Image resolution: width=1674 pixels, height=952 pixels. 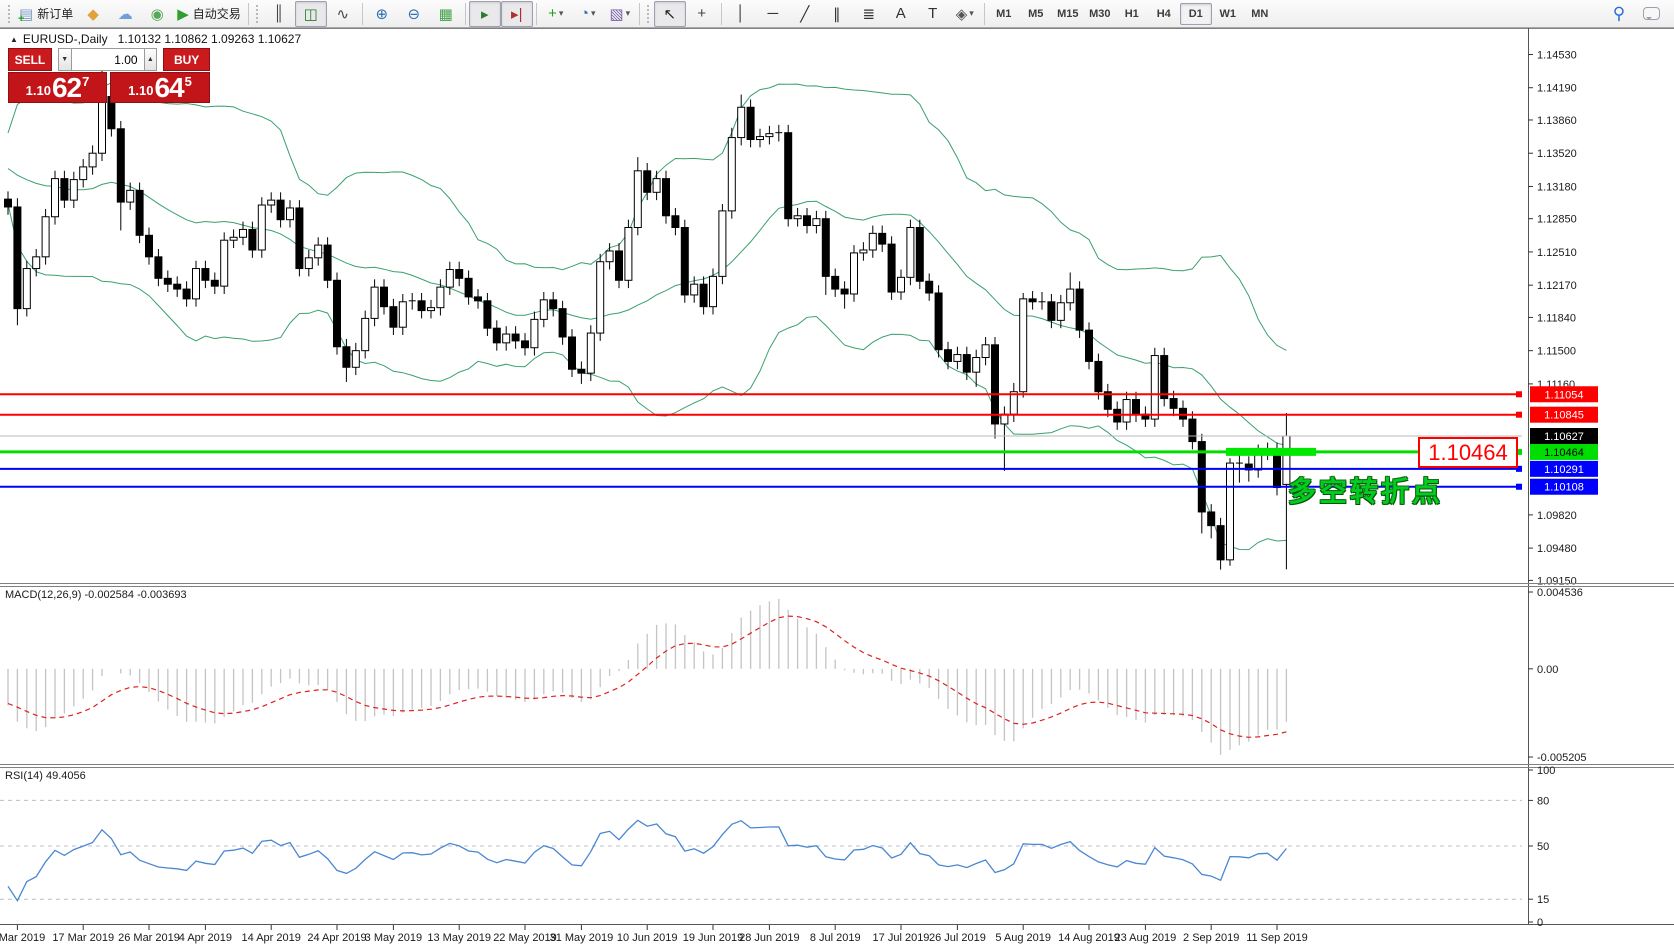 I want to click on buy-price-display: 1.10 64 5, so click(x=160, y=87).